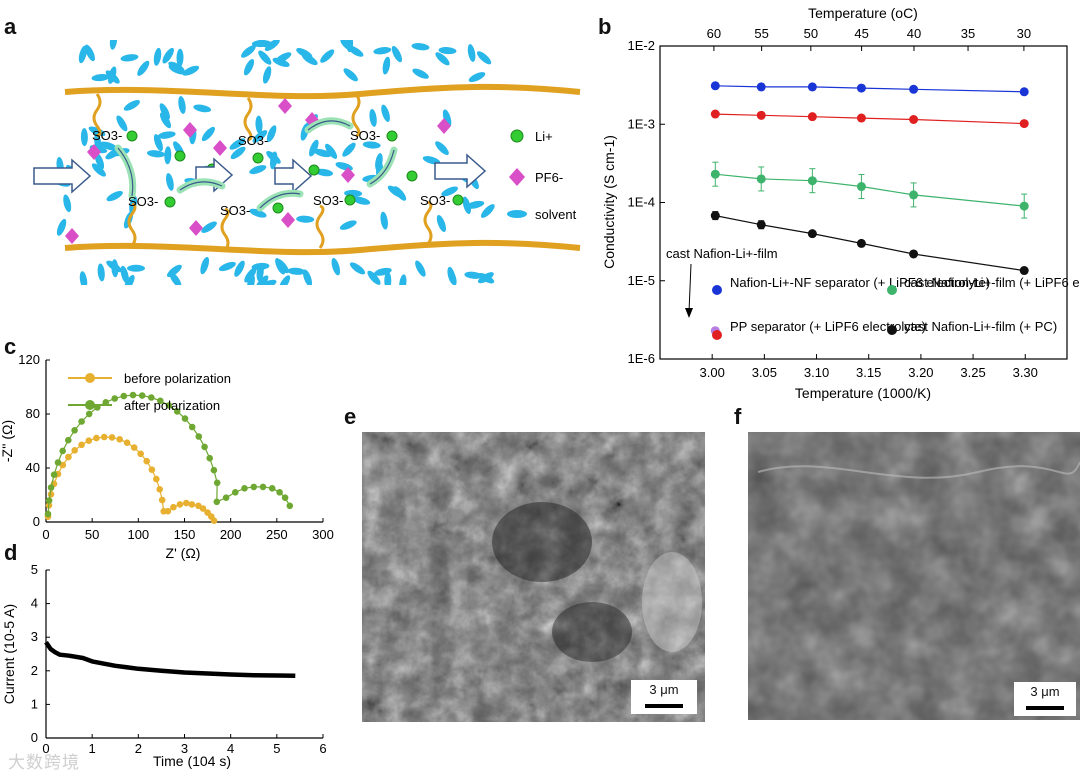  I want to click on y-tick-label: 5, so click(34, 569).